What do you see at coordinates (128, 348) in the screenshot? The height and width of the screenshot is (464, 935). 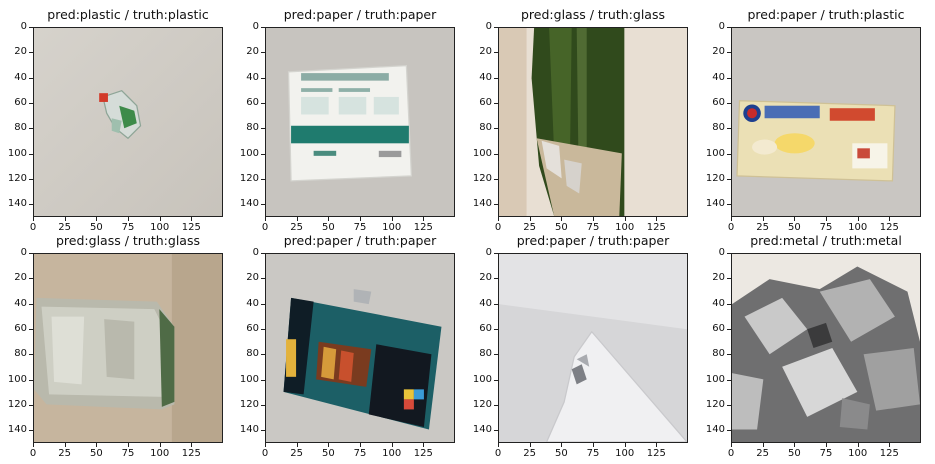 I see `glass-jar-photo` at bounding box center [128, 348].